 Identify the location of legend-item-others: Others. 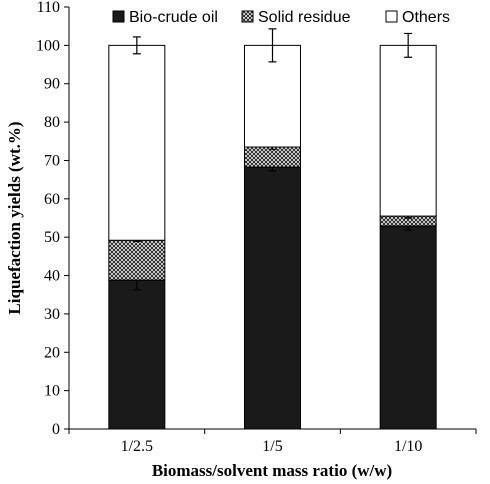
(417, 17).